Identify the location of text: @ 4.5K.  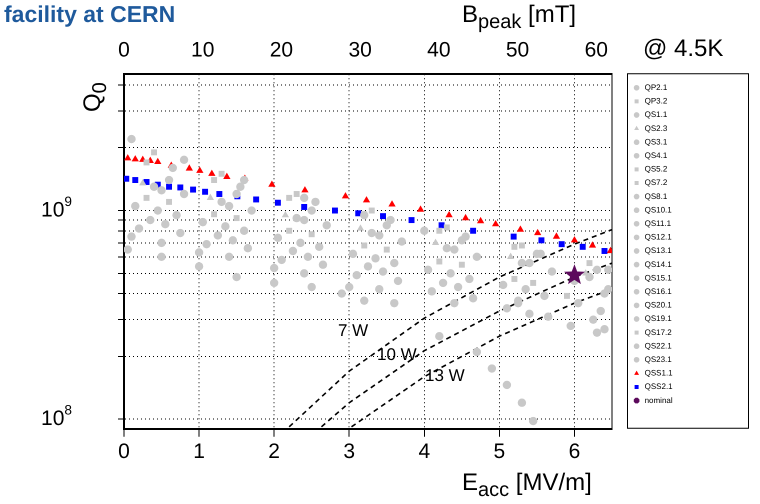
(683, 48).